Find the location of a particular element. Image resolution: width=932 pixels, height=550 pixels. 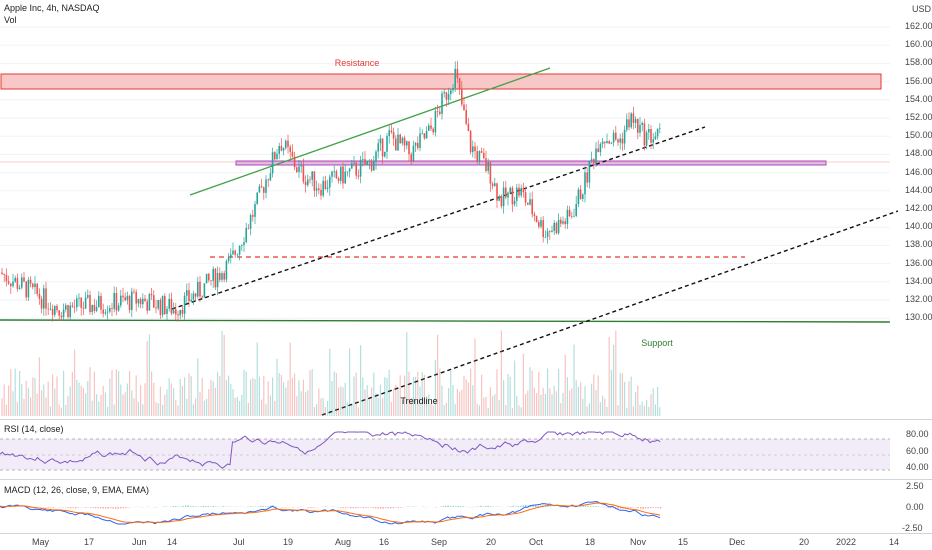

time-tick-label: 14 is located at coordinates (172, 542).